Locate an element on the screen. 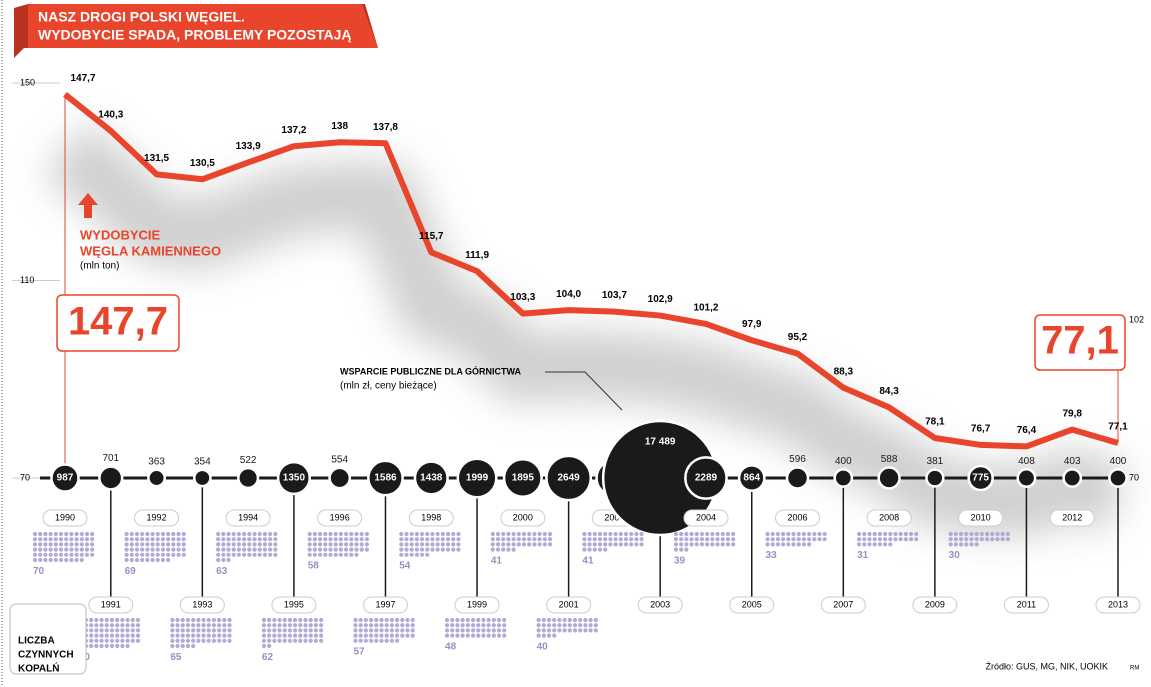 This screenshot has height=687, width=1151. subsidy-label: 596 is located at coordinates (797, 459).